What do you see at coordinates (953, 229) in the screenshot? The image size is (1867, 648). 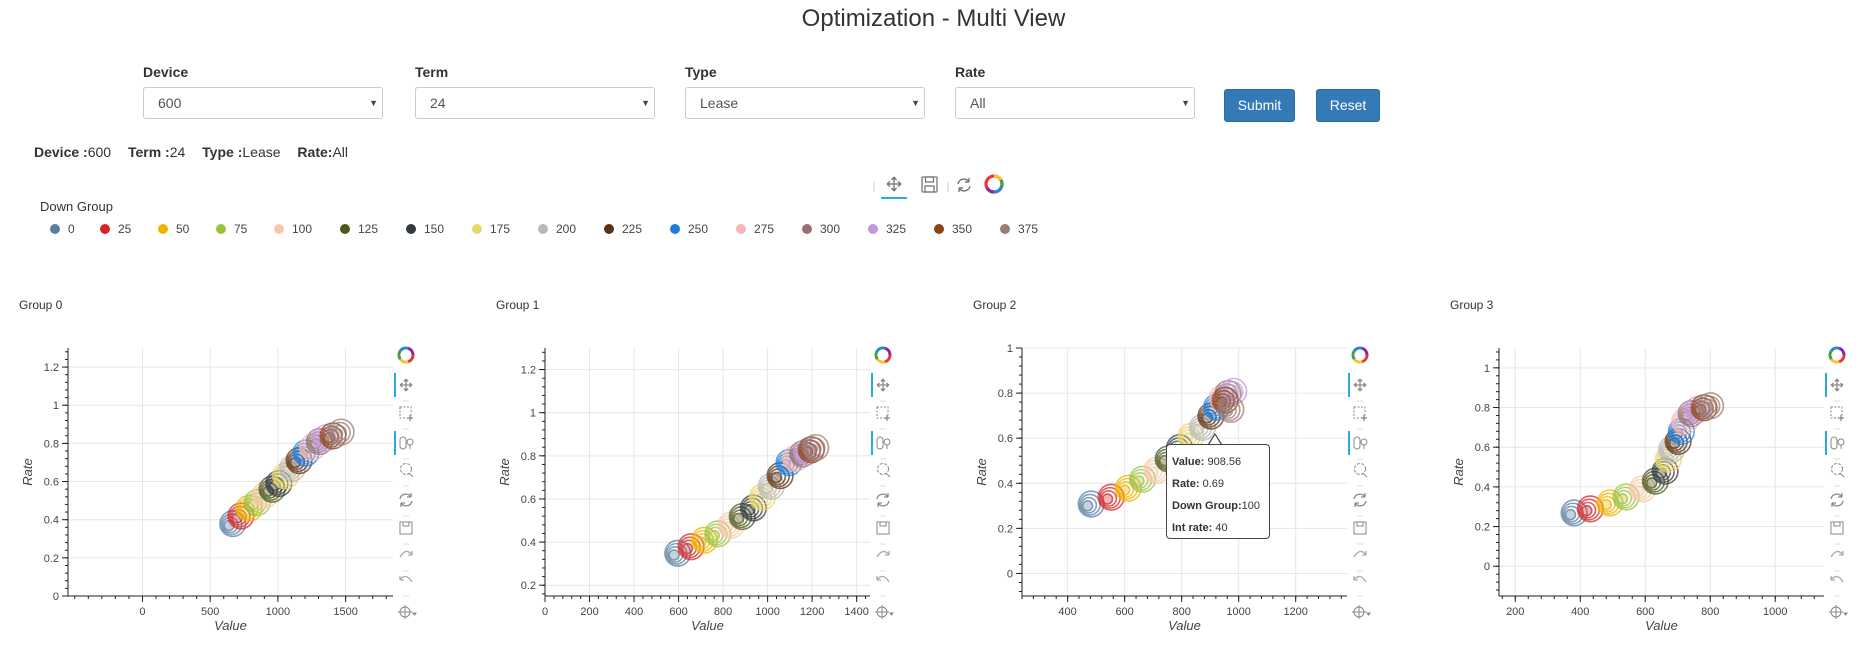 I see `legend-item-350: 350` at bounding box center [953, 229].